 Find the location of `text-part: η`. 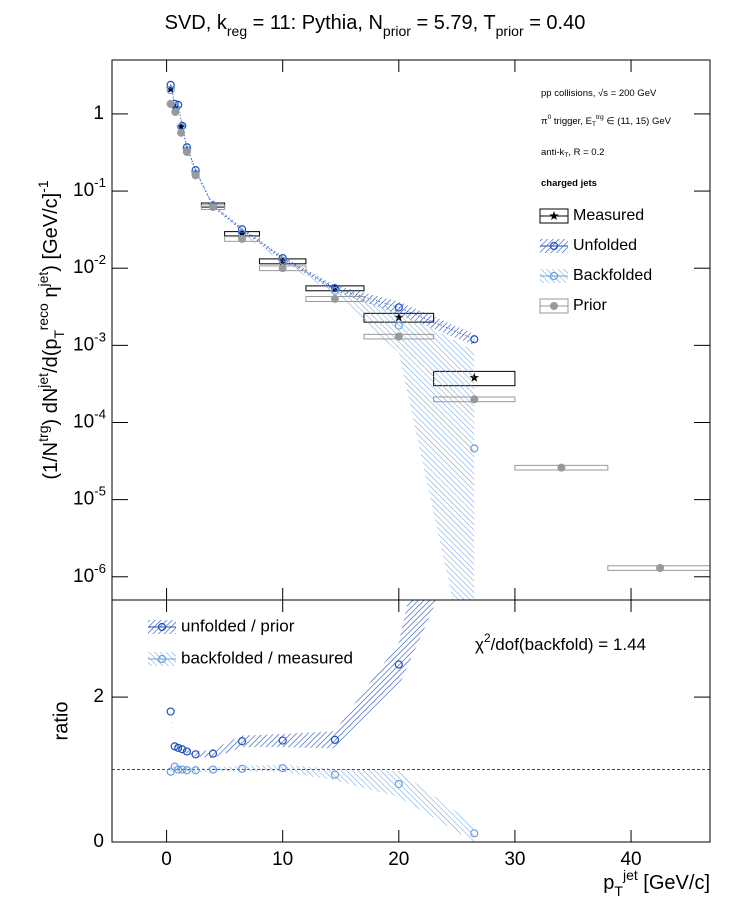

text-part: η is located at coordinates (51, 294).